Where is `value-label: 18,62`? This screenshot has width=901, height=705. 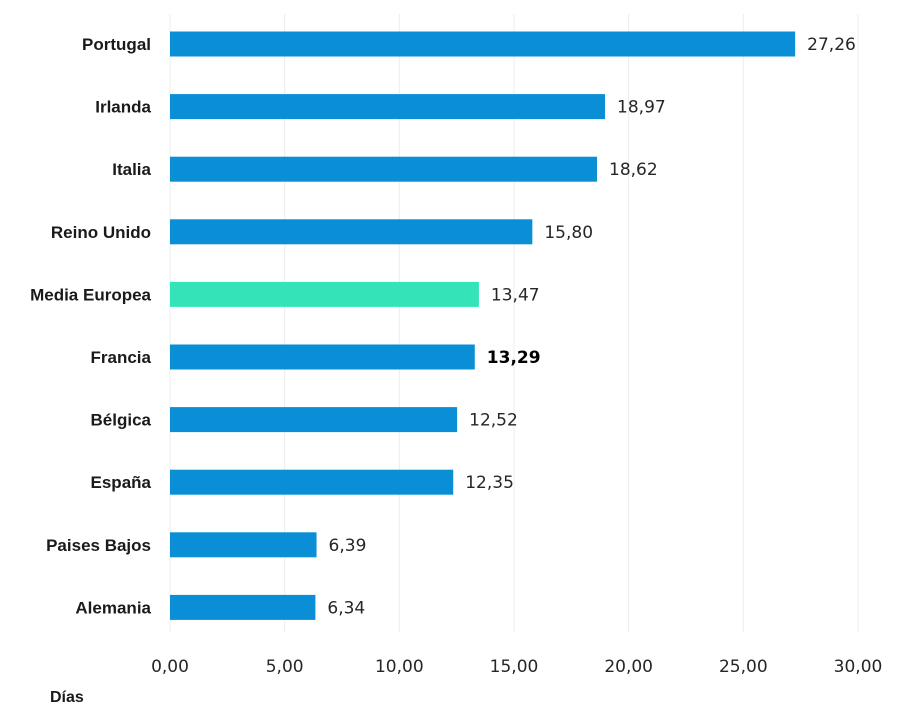
value-label: 18,62 is located at coordinates (633, 170).